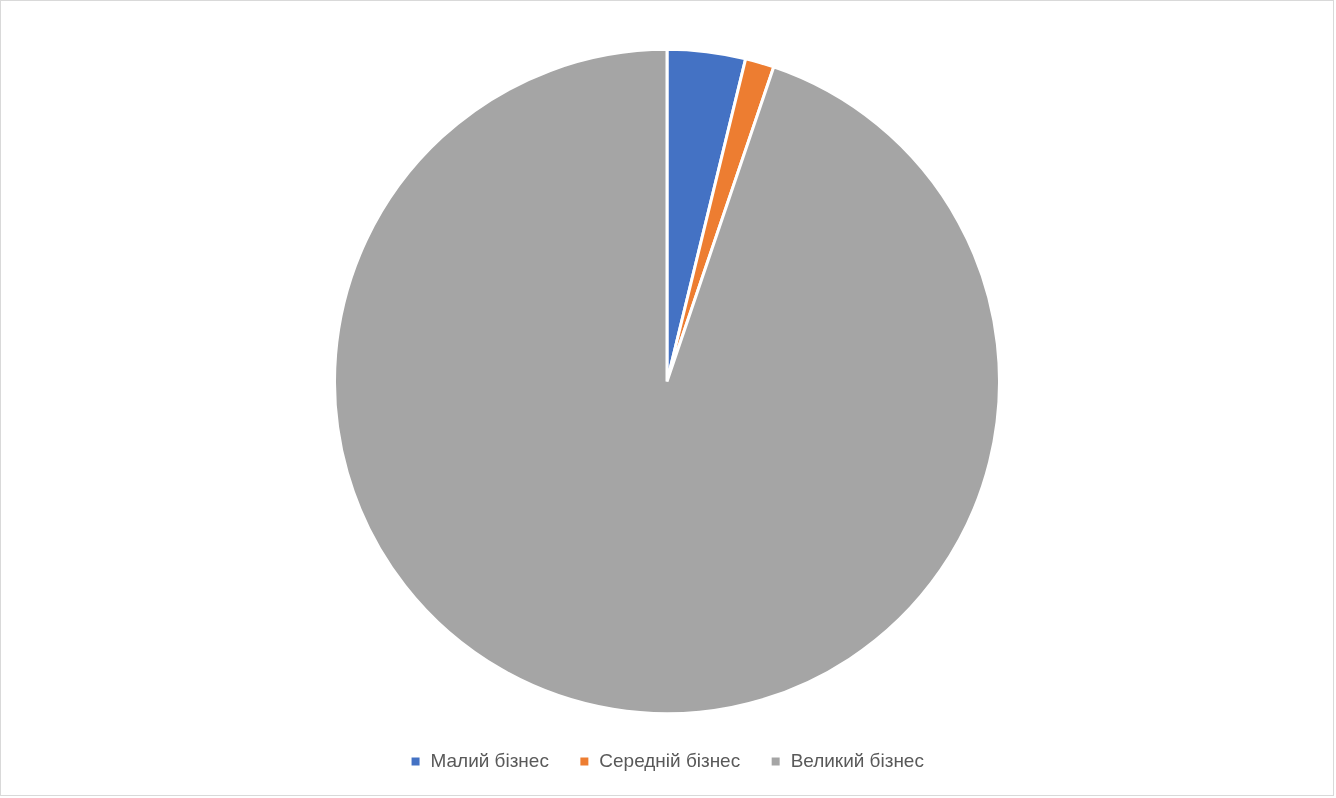 Image resolution: width=1336 pixels, height=798 pixels. I want to click on legend-label: Великий бізнес, so click(857, 760).